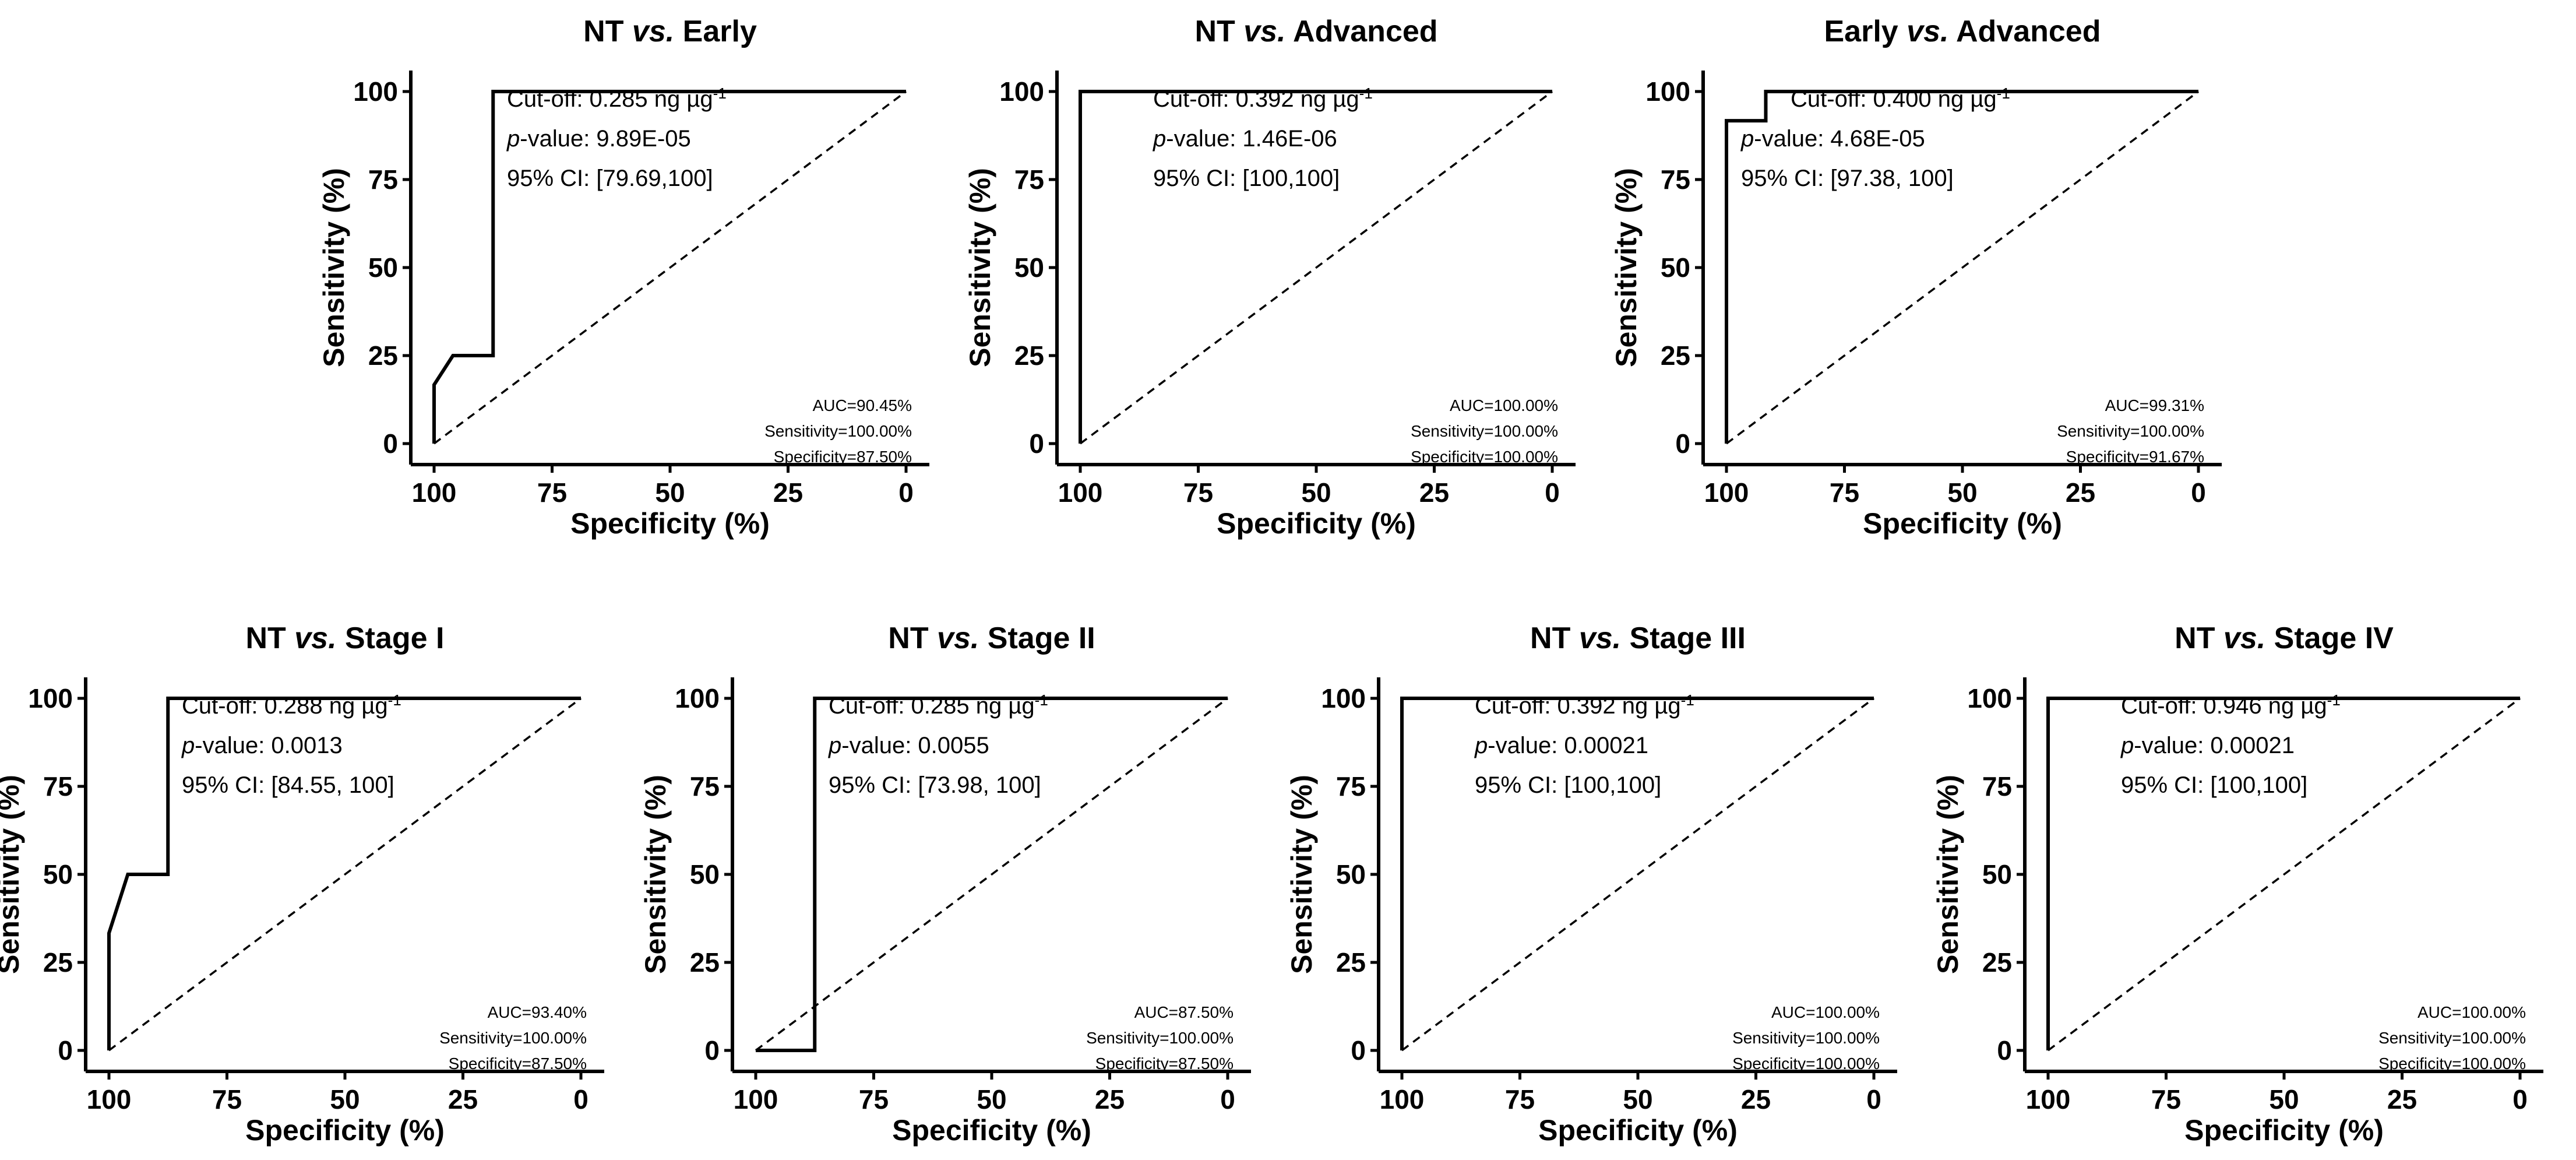 Image resolution: width=2576 pixels, height=1160 pixels. I want to click on stat-line: AUC=87.50%, so click(1184, 1012).